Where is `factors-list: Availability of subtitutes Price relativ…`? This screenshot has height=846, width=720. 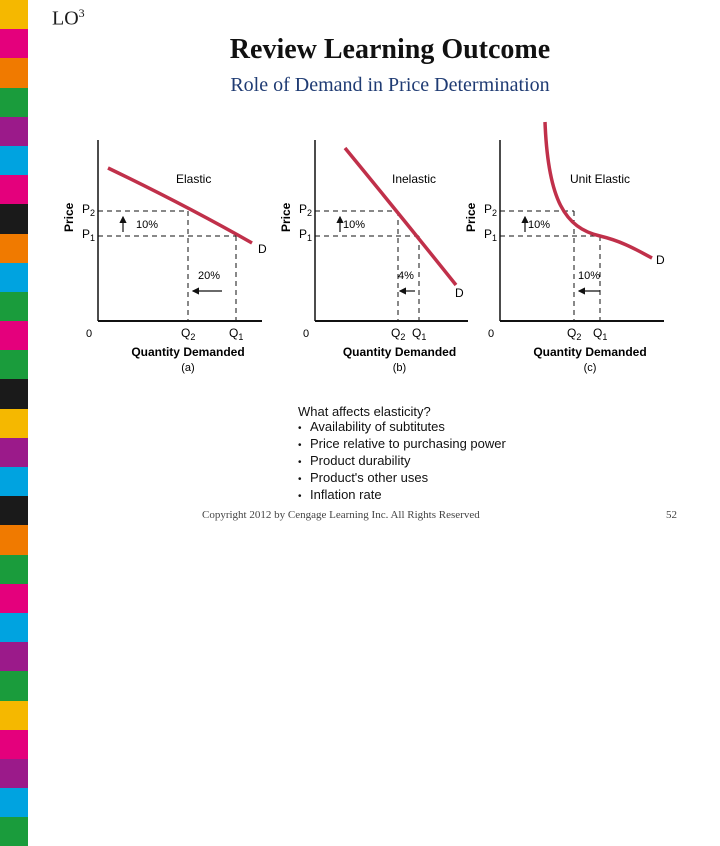 factors-list: Availability of subtitutes Price relativ… is located at coordinates (402, 461).